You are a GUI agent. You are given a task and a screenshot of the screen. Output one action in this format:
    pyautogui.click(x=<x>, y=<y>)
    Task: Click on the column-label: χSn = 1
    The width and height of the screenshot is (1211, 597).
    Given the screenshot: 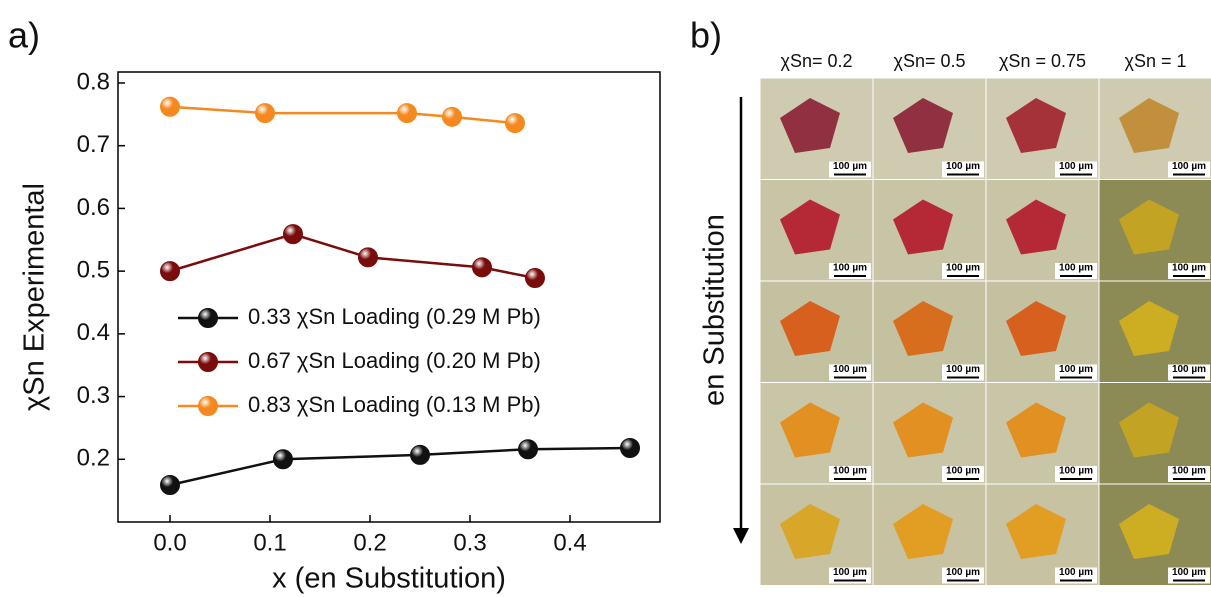 What is the action you would take?
    pyautogui.click(x=1156, y=61)
    